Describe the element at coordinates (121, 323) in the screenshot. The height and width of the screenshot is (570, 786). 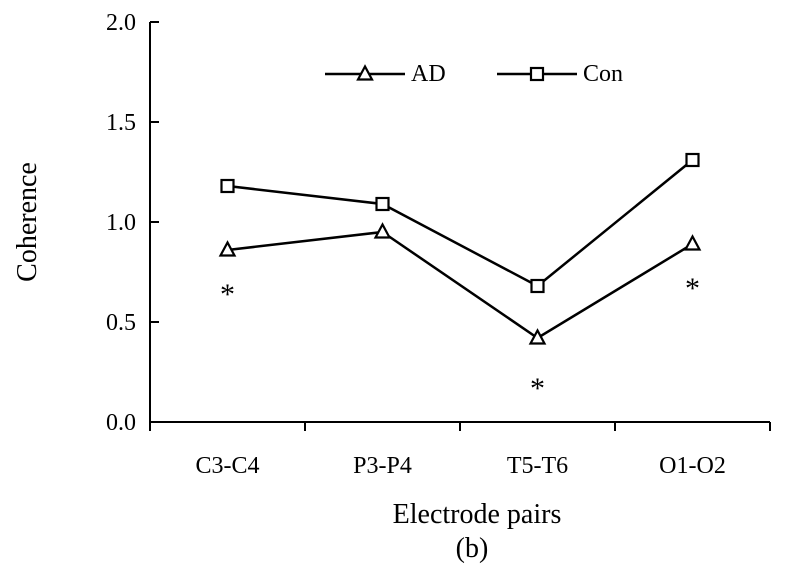
I see `y-tick-label: 0.5` at that location.